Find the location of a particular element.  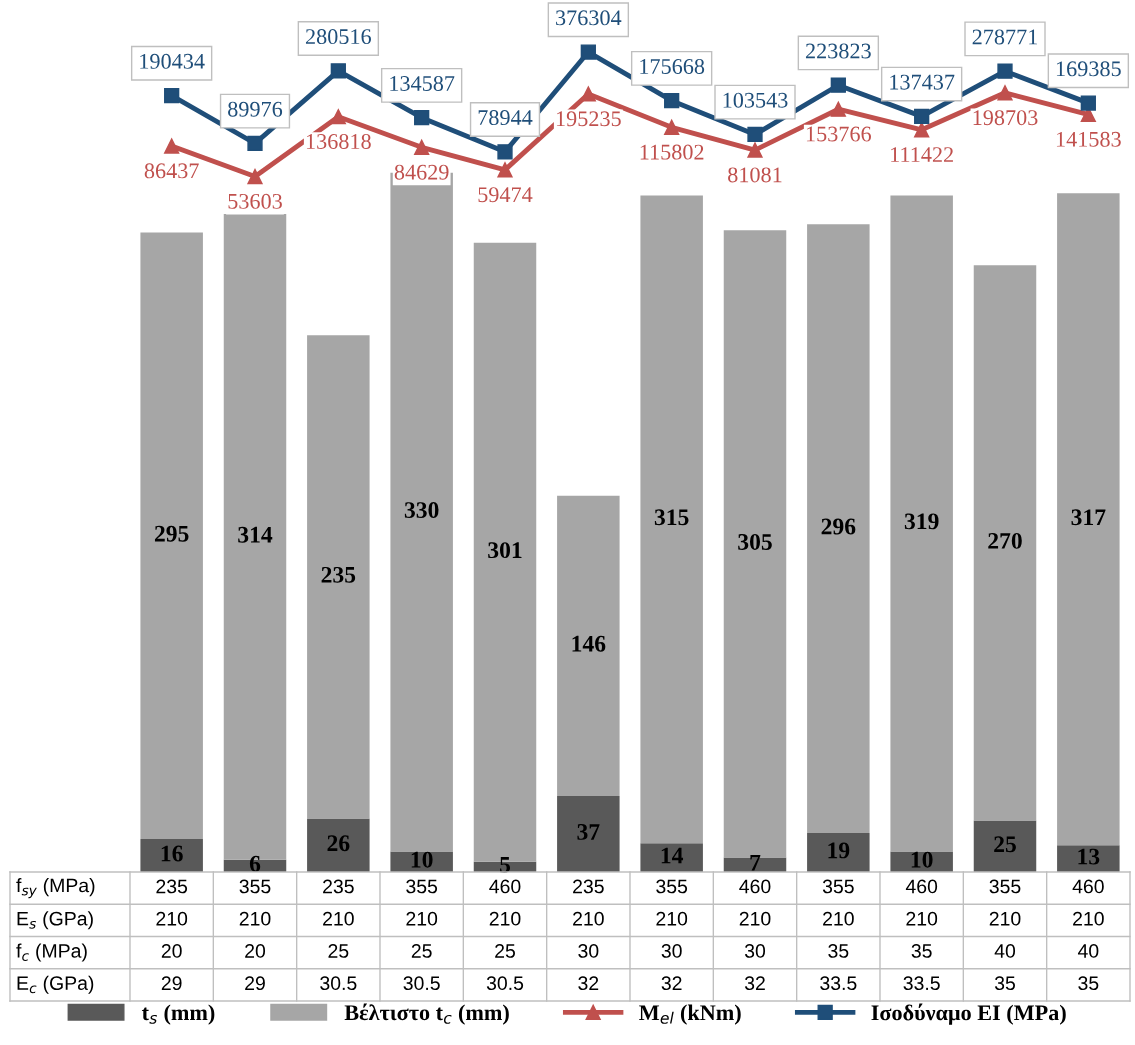

x-tick-label: 460 210 25 30.5 is located at coordinates (505, 935).